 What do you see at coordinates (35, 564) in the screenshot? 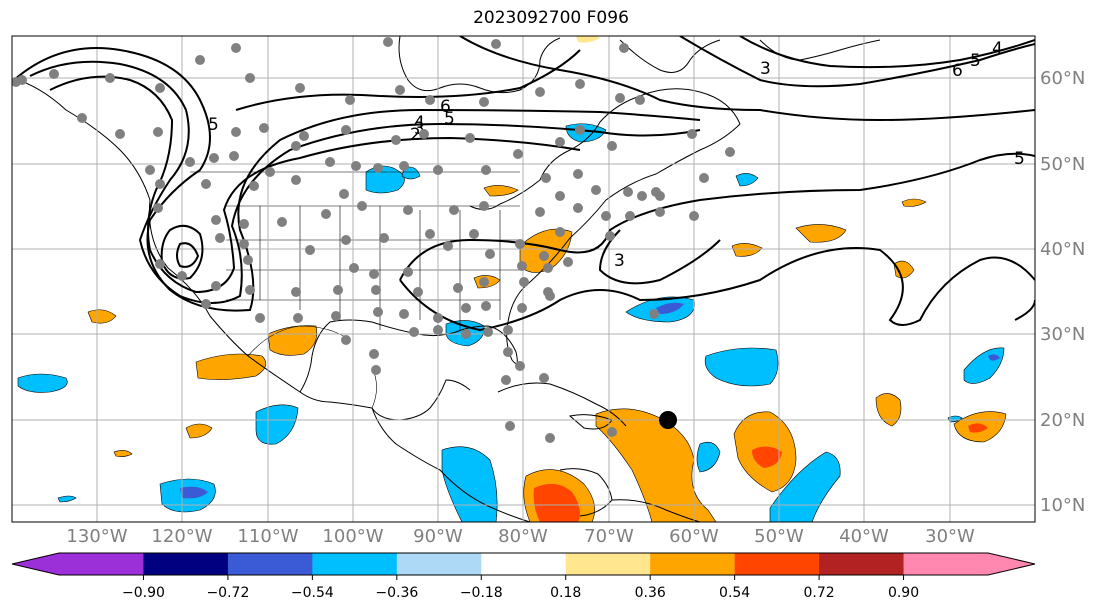
I see `colorbar-extend-low` at bounding box center [35, 564].